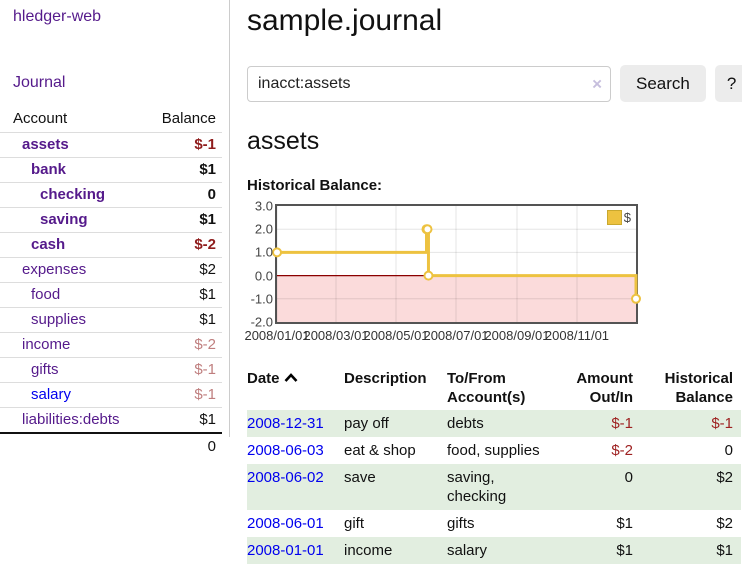 This screenshot has height=582, width=742. I want to click on transaction-date-link: 2008-06-02, so click(285, 477).